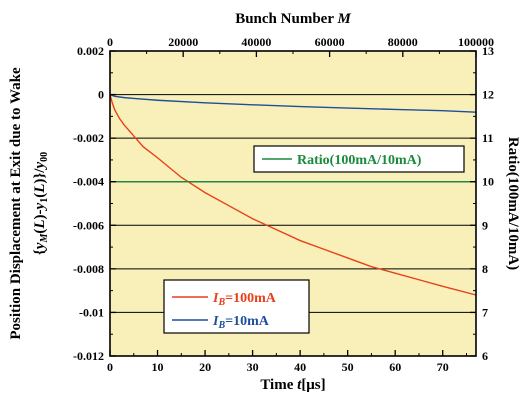  What do you see at coordinates (241, 322) in the screenshot?
I see `legend-10-label: IB=10mA` at bounding box center [241, 322].